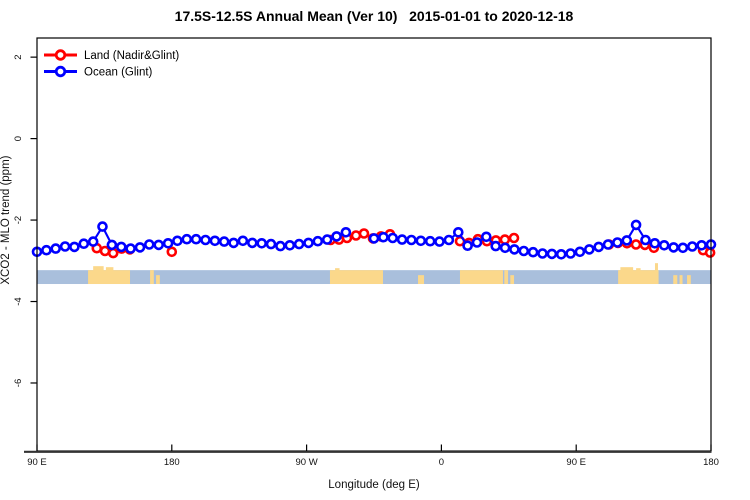 This screenshot has height=500, width=750. I want to click on y-tick-label: -4, so click(18, 301).